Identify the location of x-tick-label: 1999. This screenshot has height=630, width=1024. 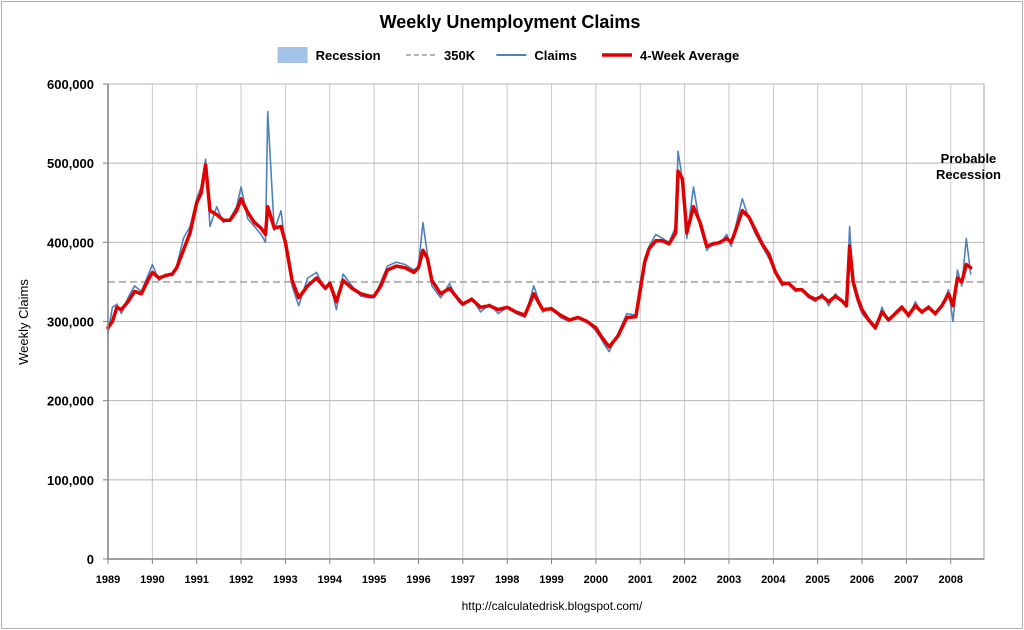
(551, 580).